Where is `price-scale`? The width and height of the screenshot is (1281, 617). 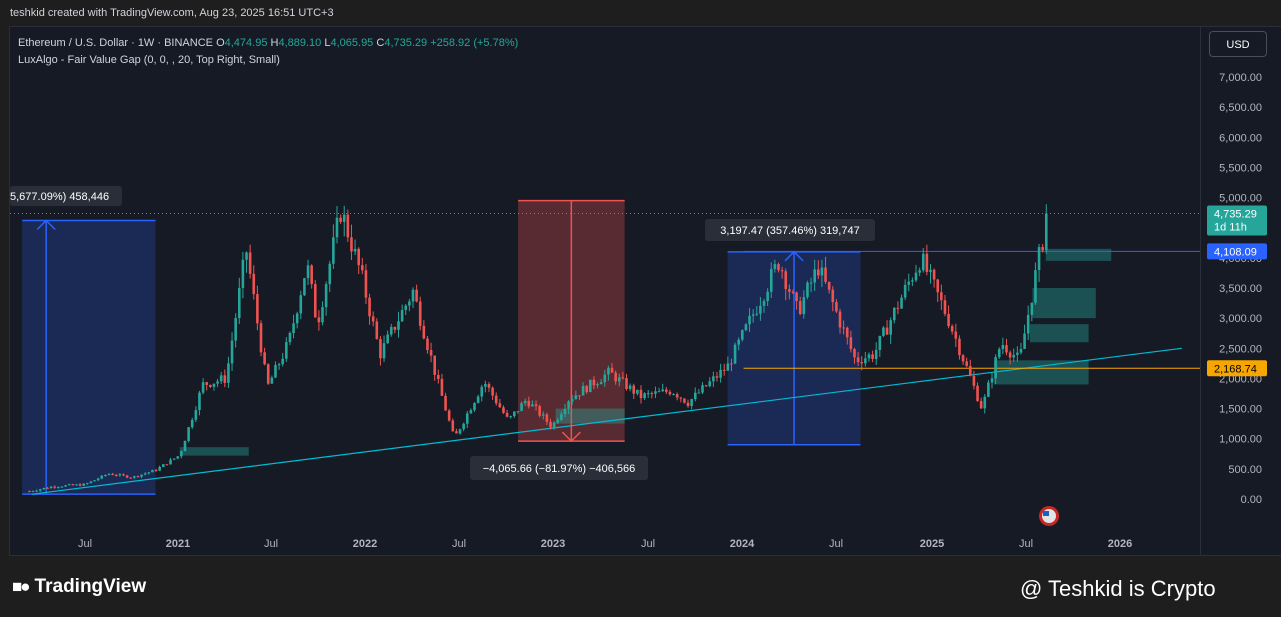 price-scale is located at coordinates (1241, 291).